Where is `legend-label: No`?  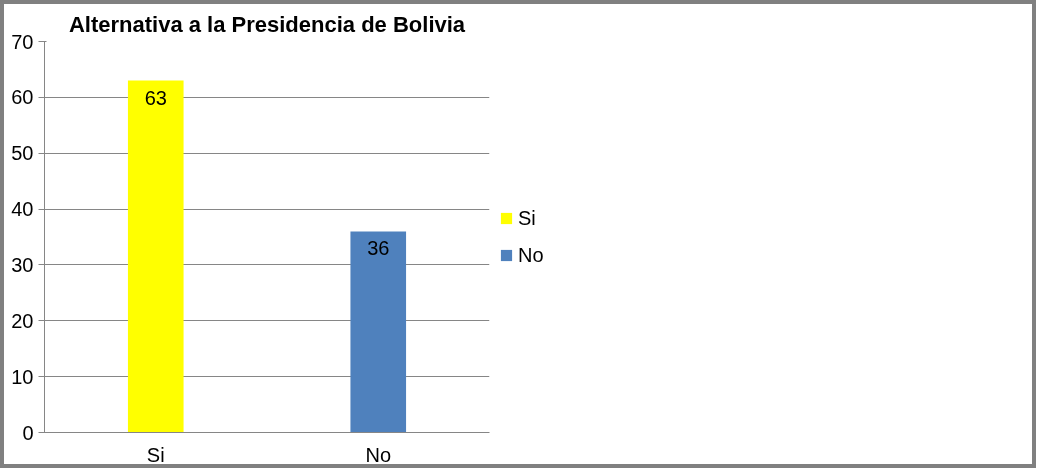
legend-label: No is located at coordinates (531, 255).